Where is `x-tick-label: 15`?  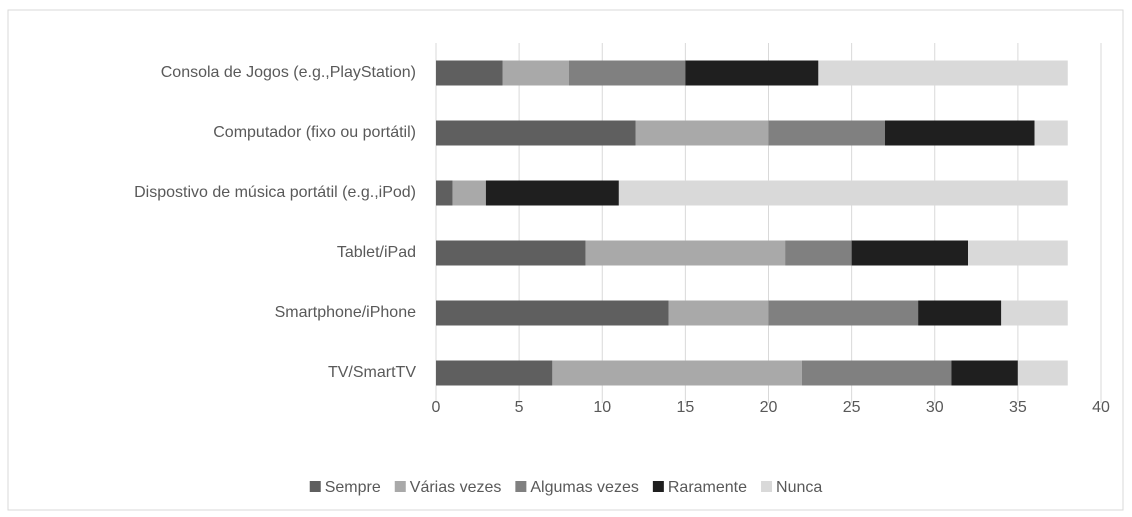
x-tick-label: 15 is located at coordinates (685, 407).